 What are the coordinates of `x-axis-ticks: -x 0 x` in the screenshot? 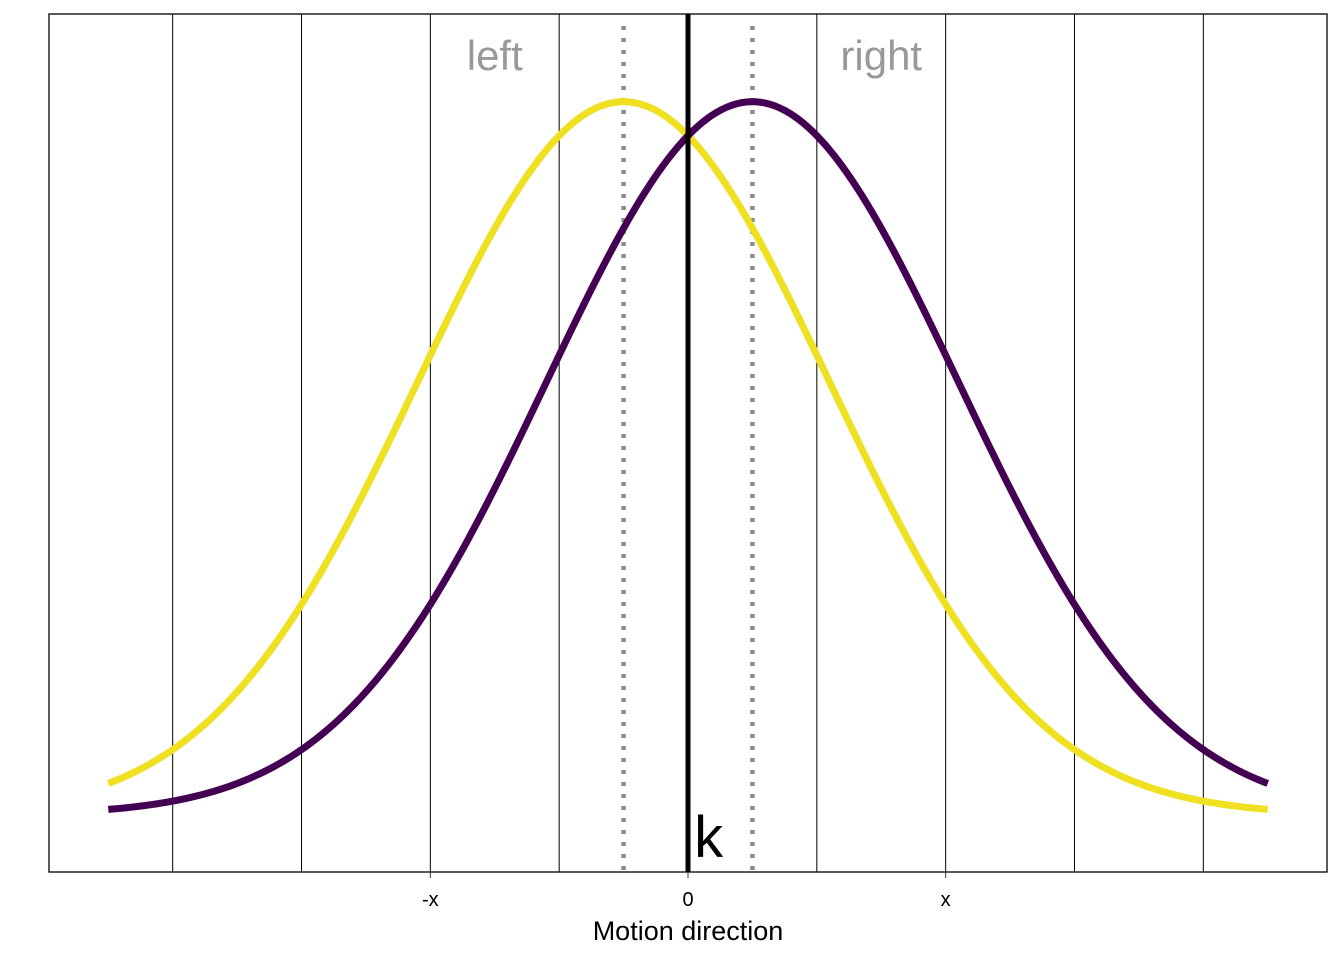 It's located at (686, 891).